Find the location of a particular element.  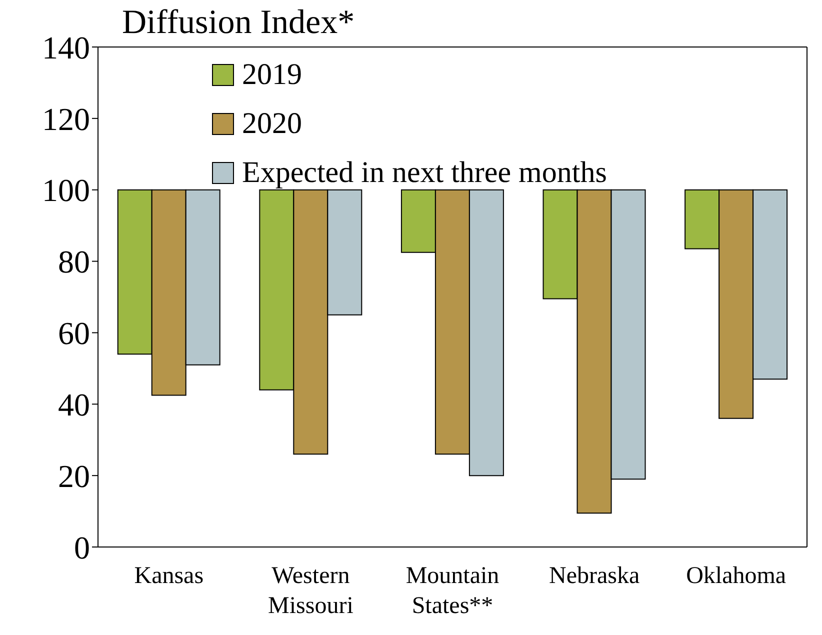

legend-label: 2020 is located at coordinates (272, 123).